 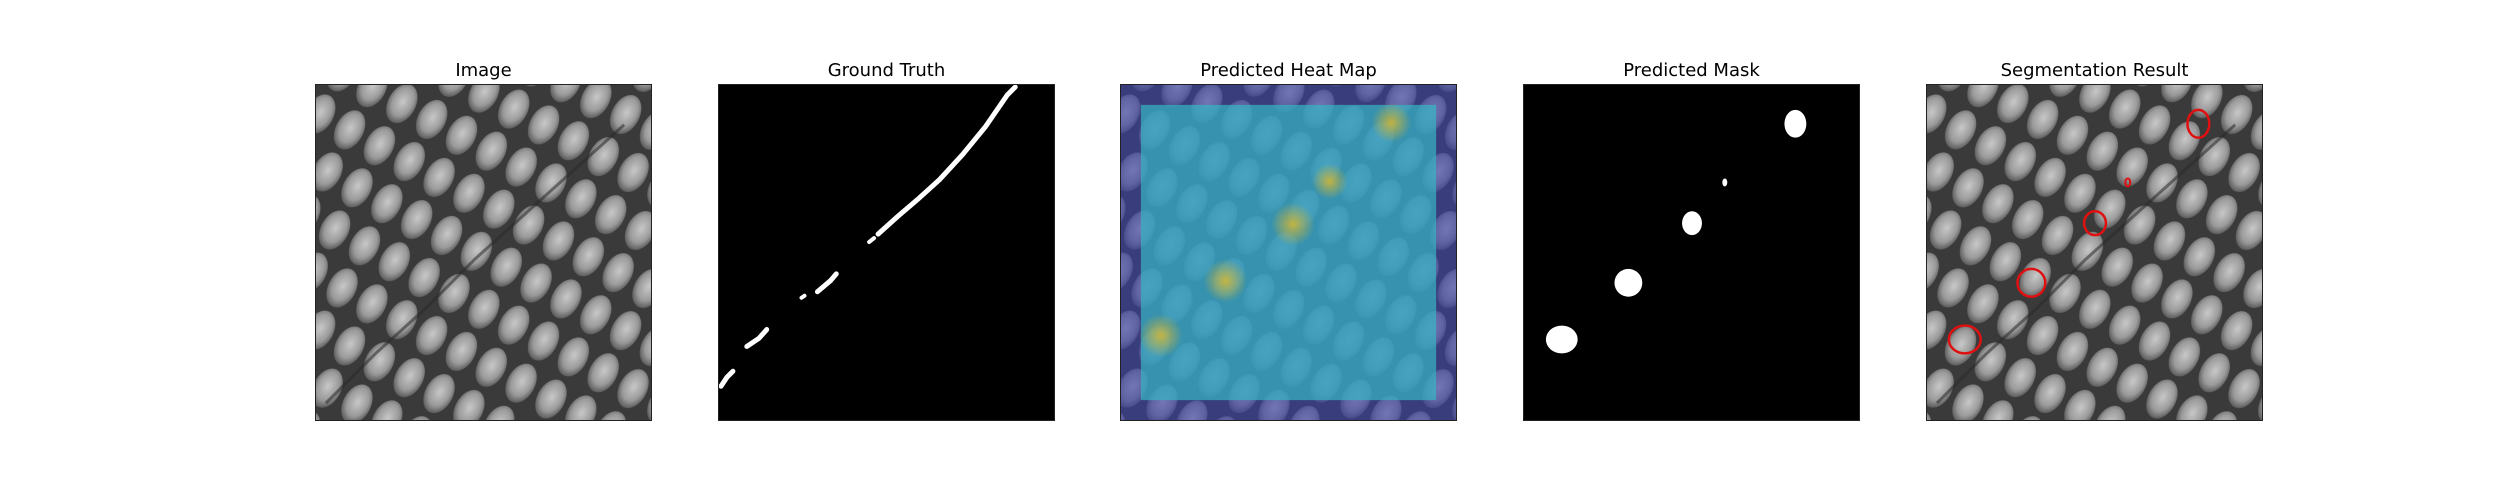 What do you see at coordinates (483, 252) in the screenshot?
I see `texture-image` at bounding box center [483, 252].